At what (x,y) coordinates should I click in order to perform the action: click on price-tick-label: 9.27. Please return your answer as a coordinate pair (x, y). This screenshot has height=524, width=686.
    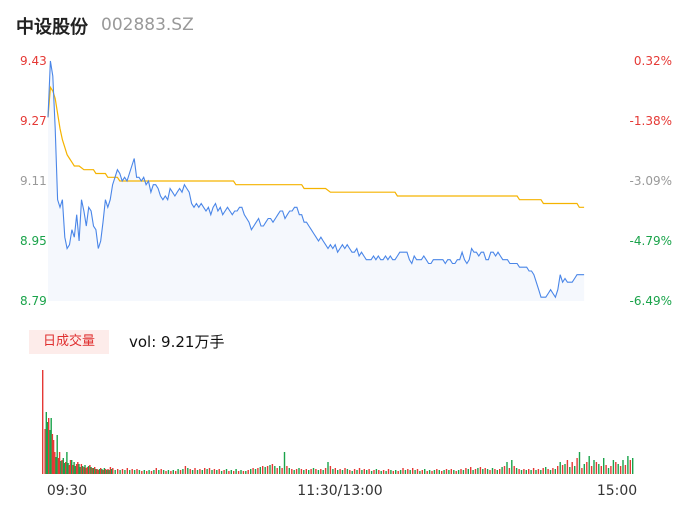
    Looking at the image, I should click on (33, 121).